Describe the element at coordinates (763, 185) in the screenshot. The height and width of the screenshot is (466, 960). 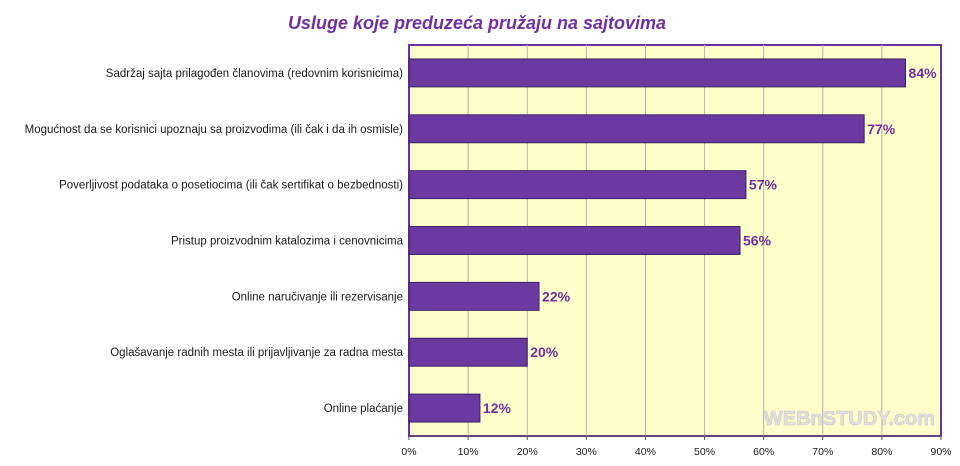
I see `data-label: 57%` at that location.